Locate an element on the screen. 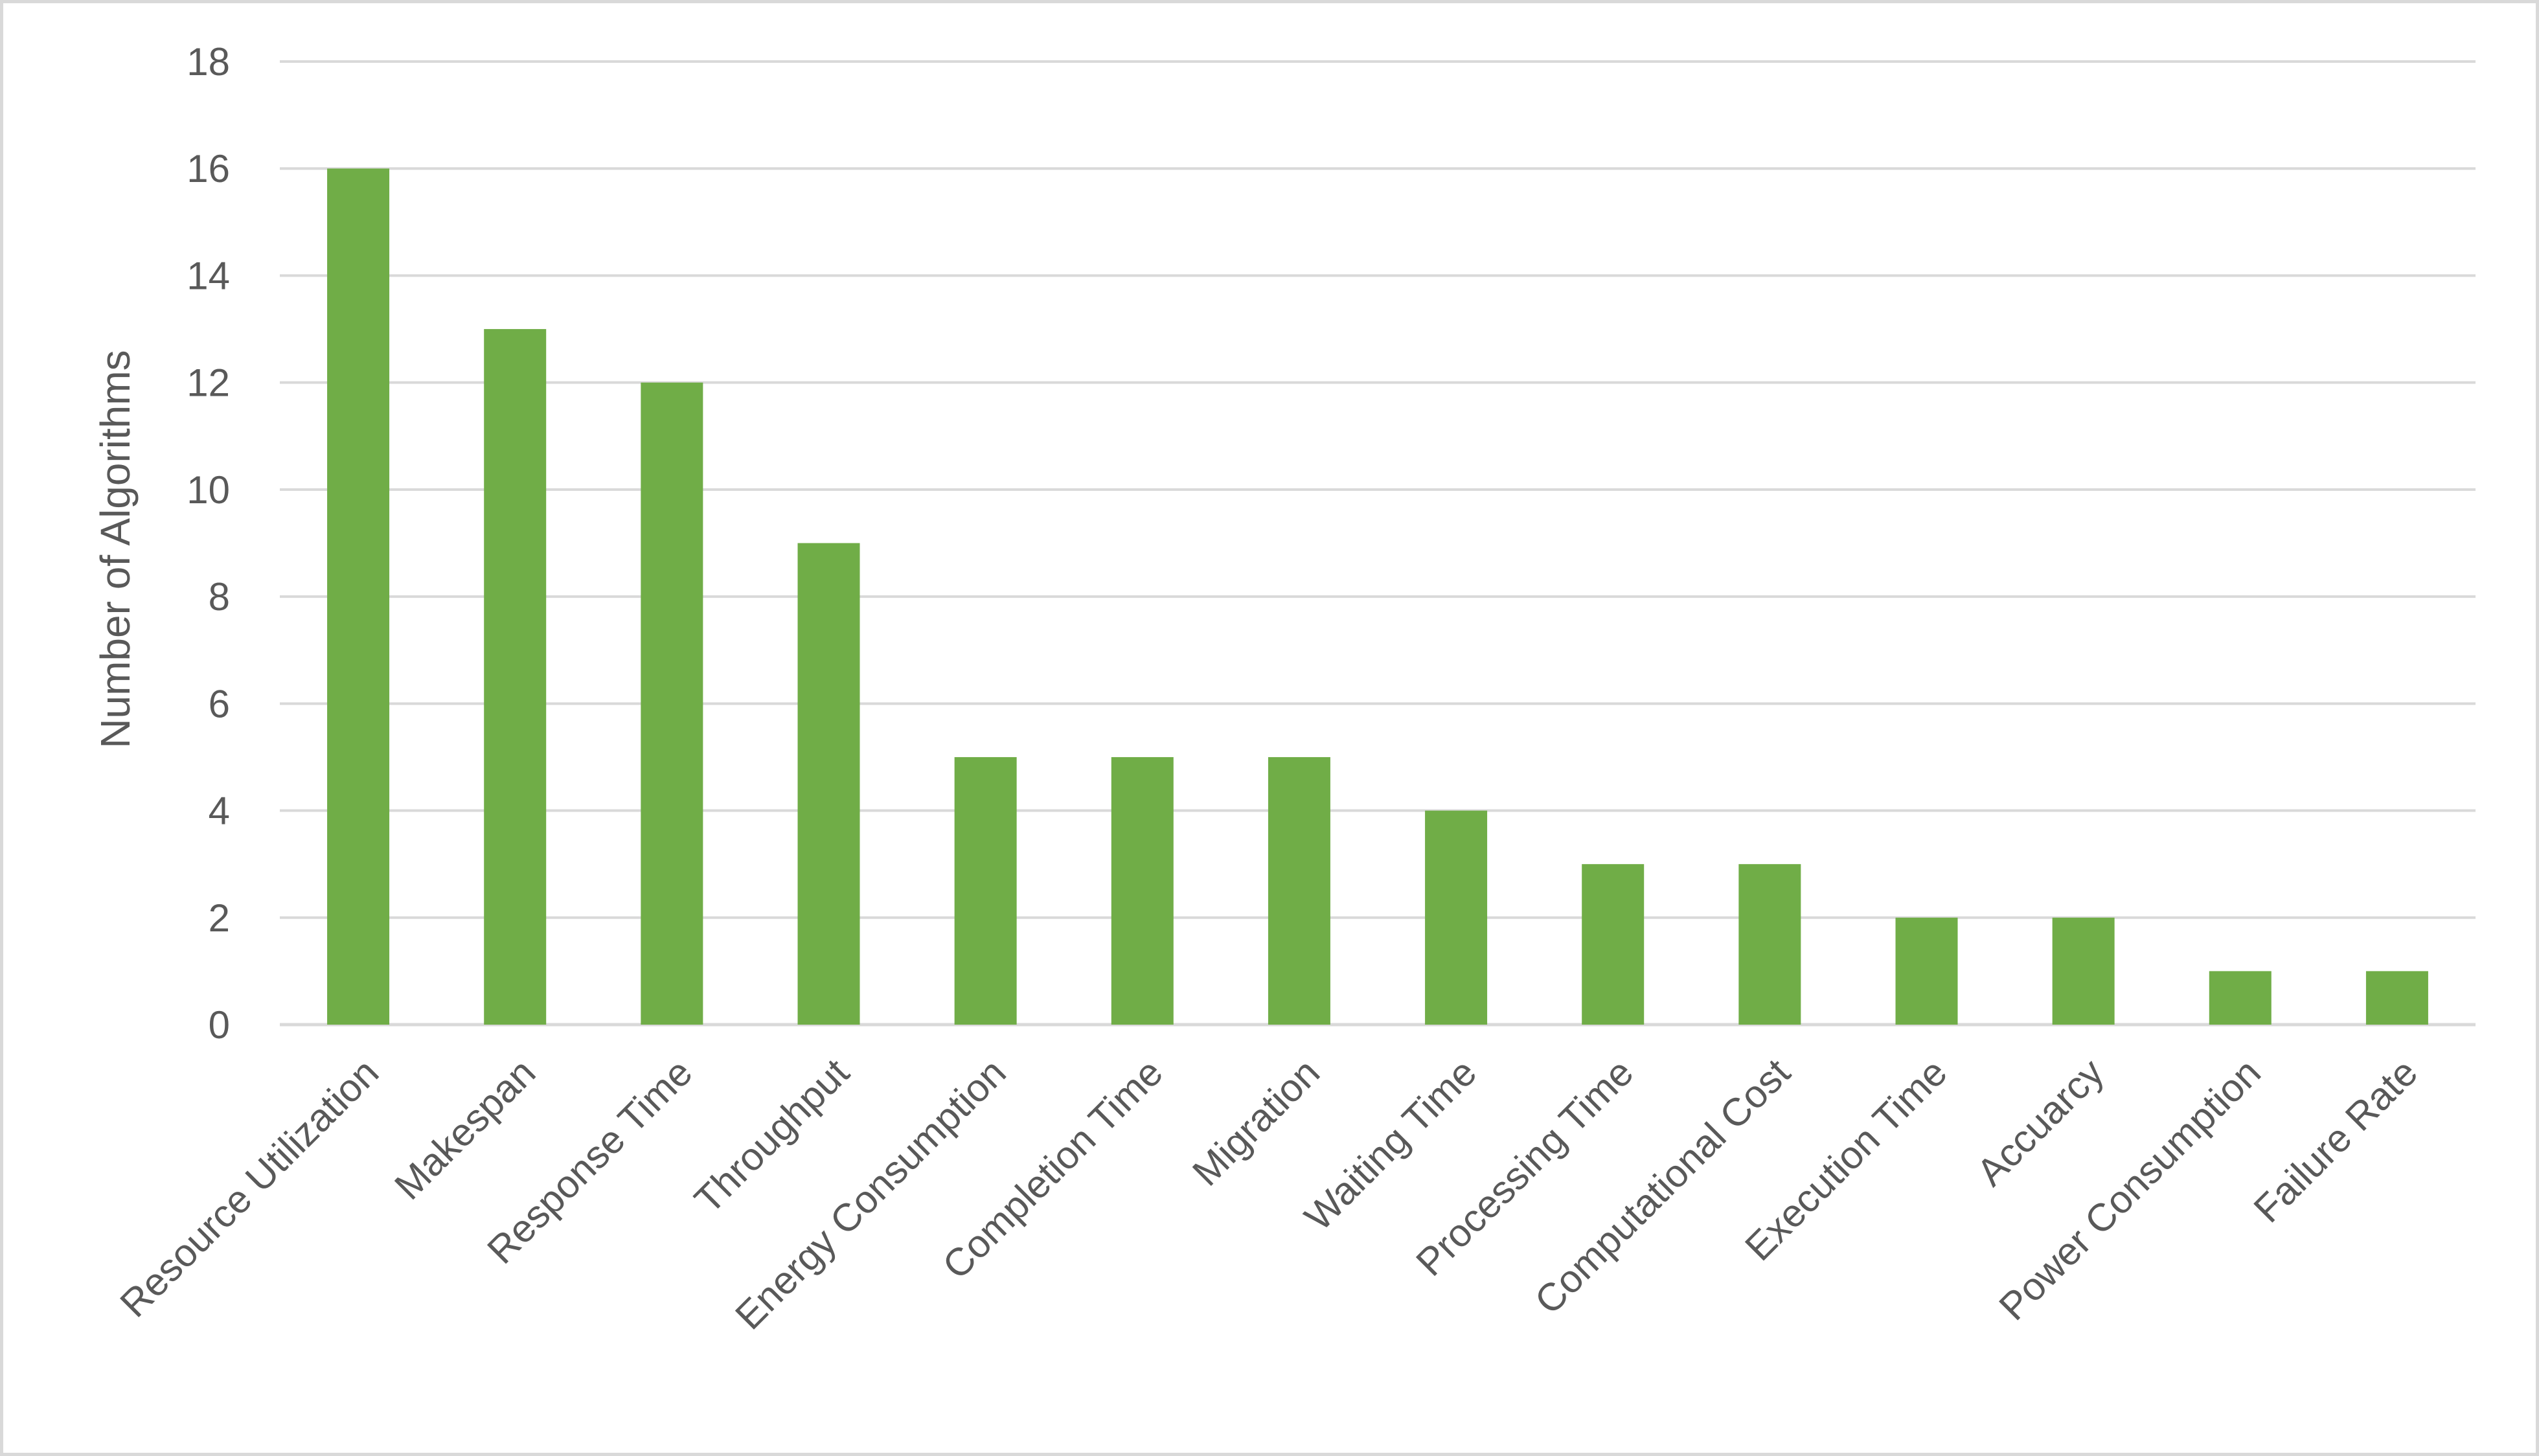 This screenshot has height=1456, width=2539. y-axis-title: Number of Algorithms is located at coordinates (115, 549).